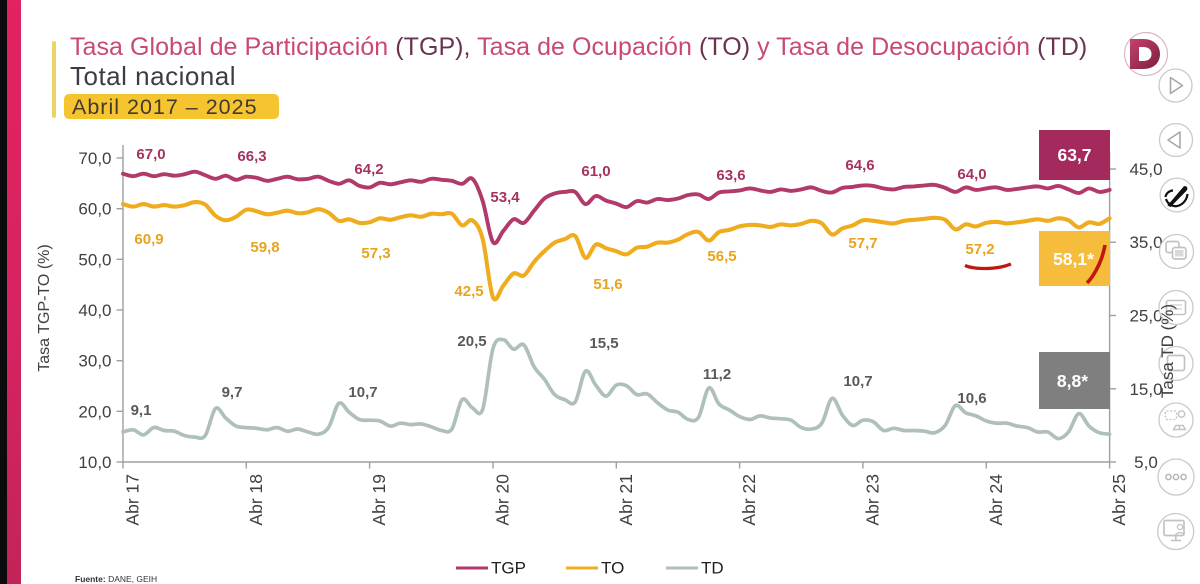  What do you see at coordinates (612, 568) in the screenshot?
I see `svg-text: TO` at bounding box center [612, 568].